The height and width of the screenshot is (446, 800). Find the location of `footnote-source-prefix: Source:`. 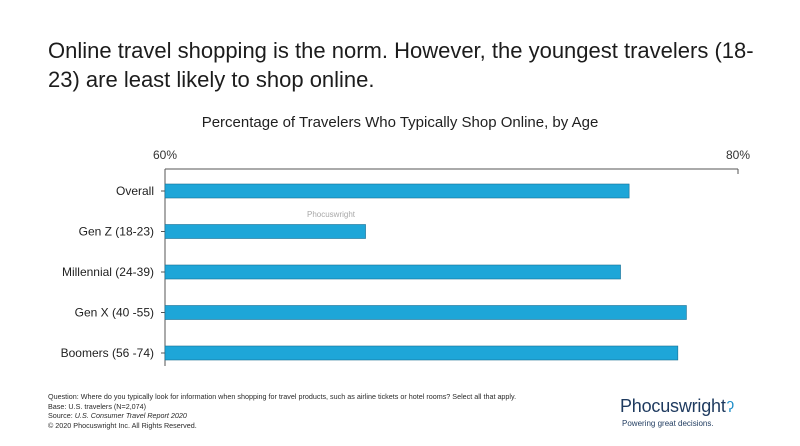

footnote-source-prefix: Source: is located at coordinates (61, 416).